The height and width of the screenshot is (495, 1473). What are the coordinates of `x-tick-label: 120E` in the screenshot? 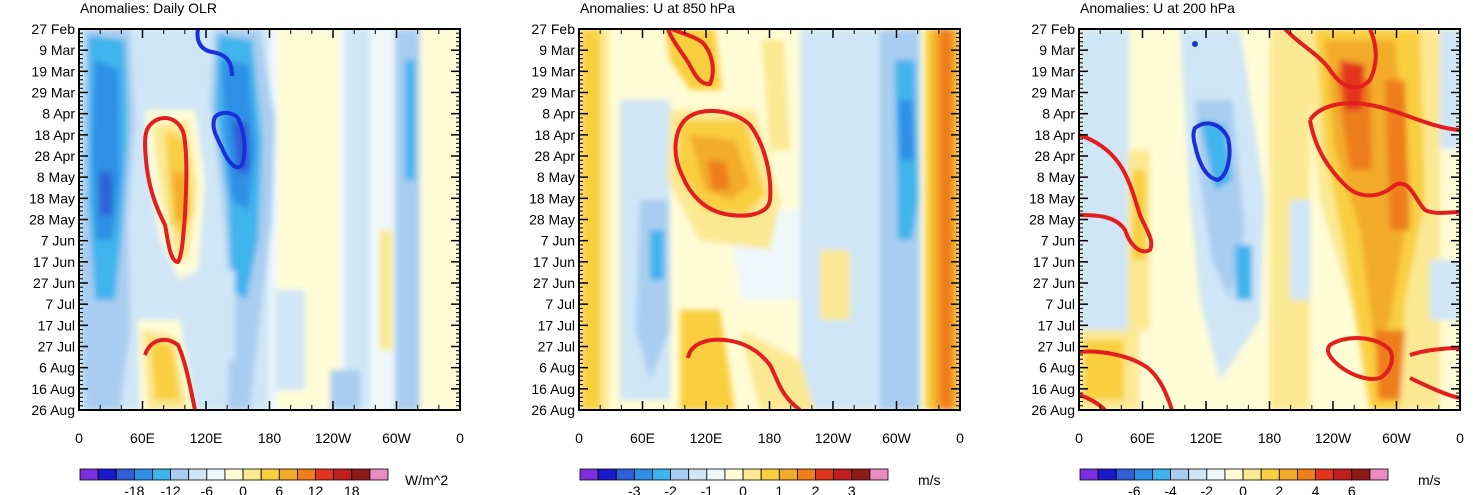 It's located at (1206, 438).